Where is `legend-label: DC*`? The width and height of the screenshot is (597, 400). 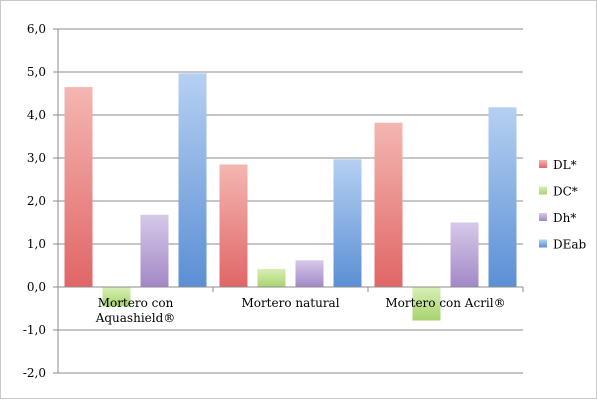 legend-label: DC* is located at coordinates (565, 192).